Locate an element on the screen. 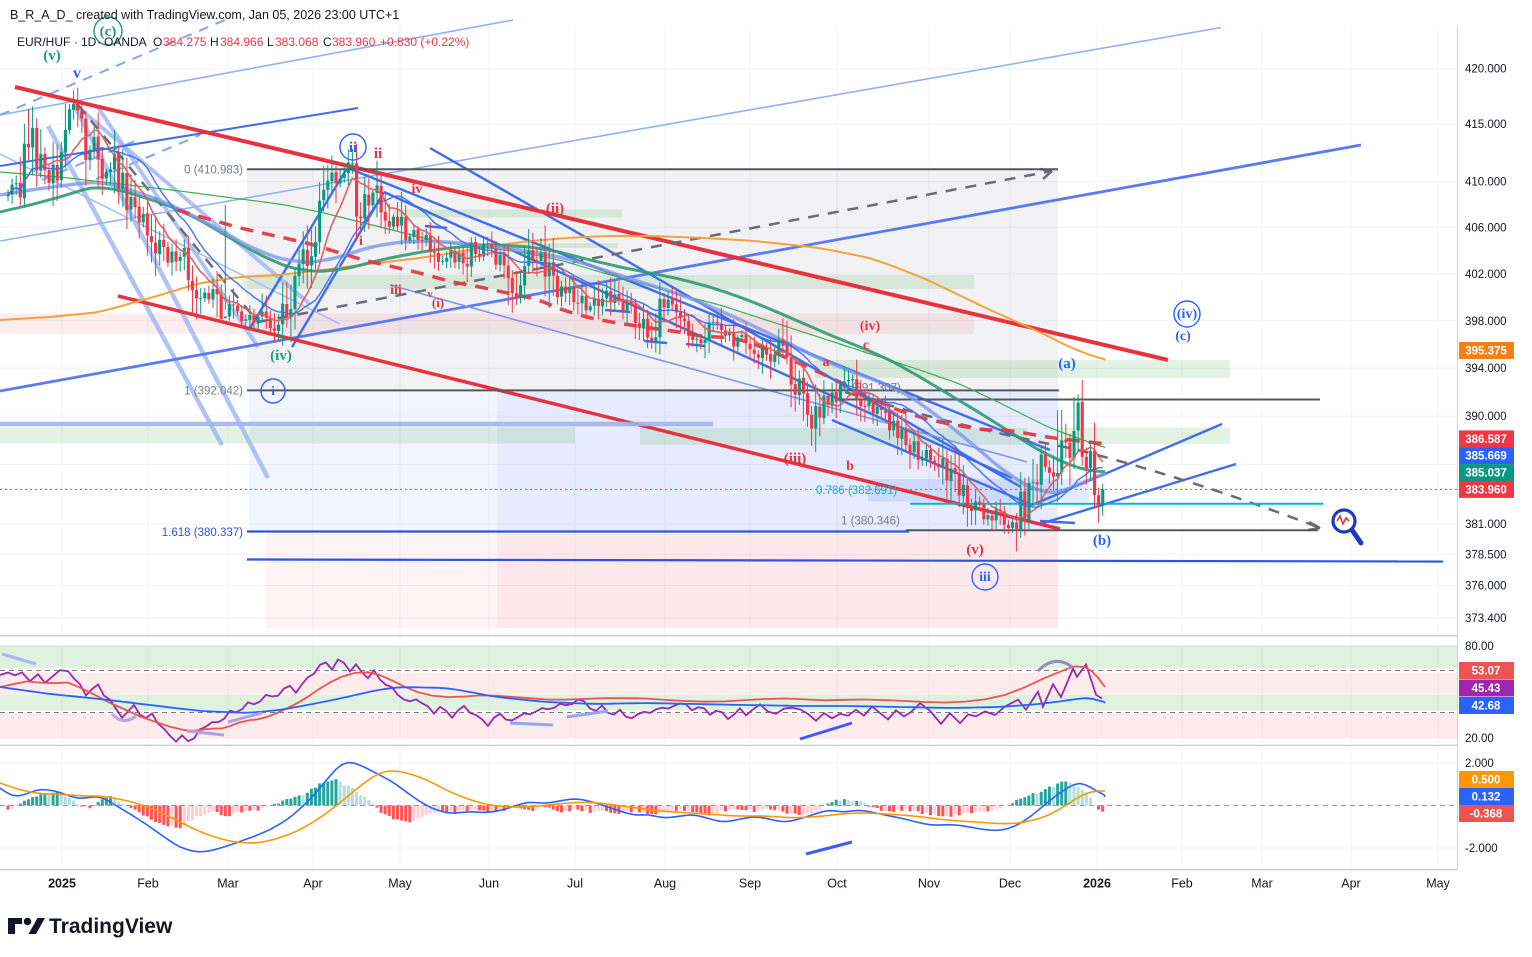  svg-text: 383.068 is located at coordinates (297, 42).